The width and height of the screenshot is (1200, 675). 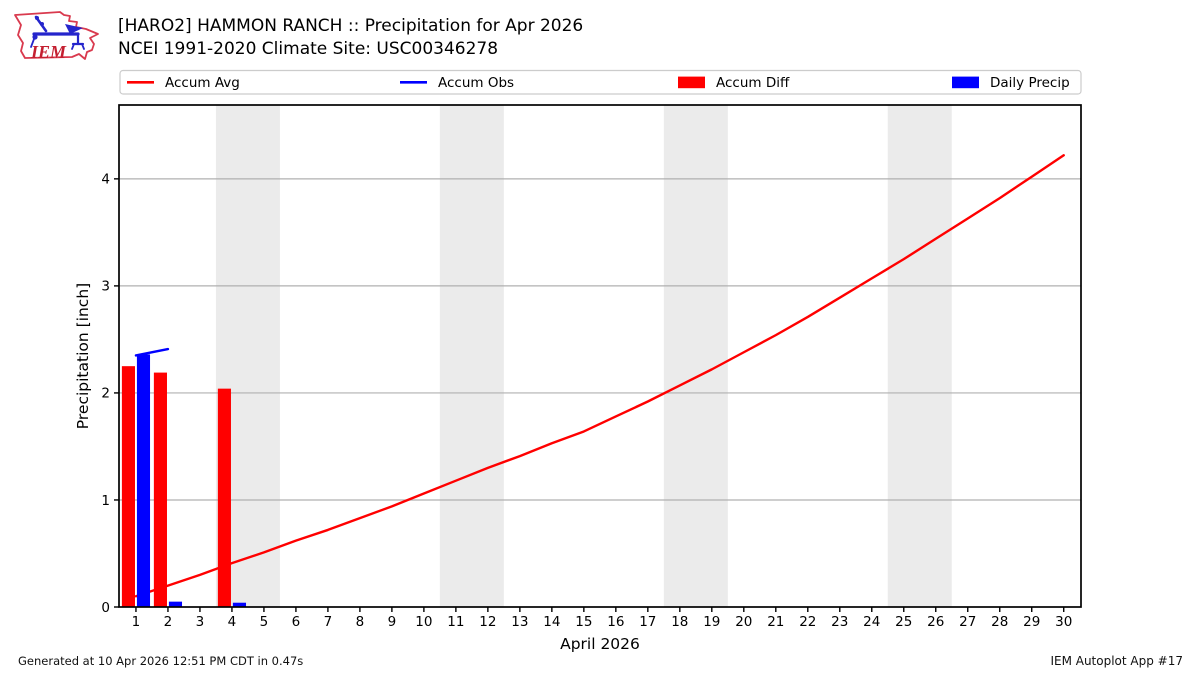 I want to click on legend-box, so click(x=600, y=82).